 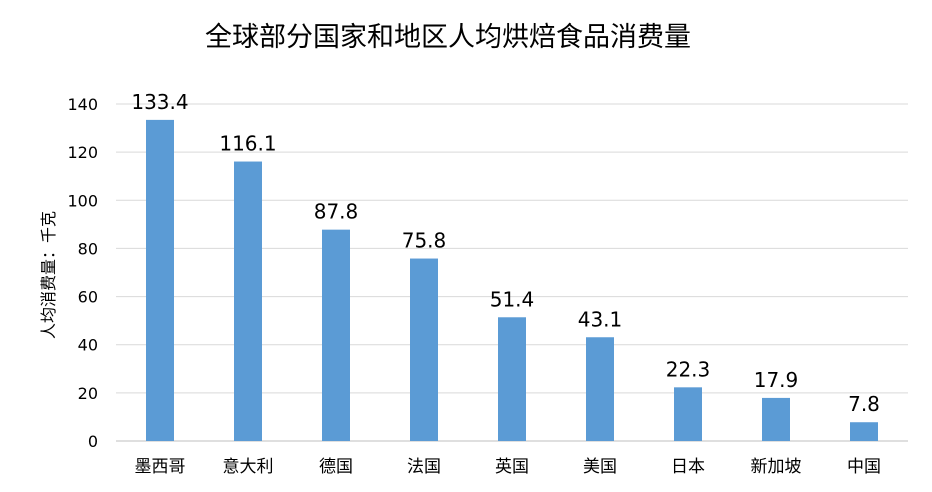 What do you see at coordinates (93, 441) in the screenshot?
I see `y-tick-label: 0` at bounding box center [93, 441].